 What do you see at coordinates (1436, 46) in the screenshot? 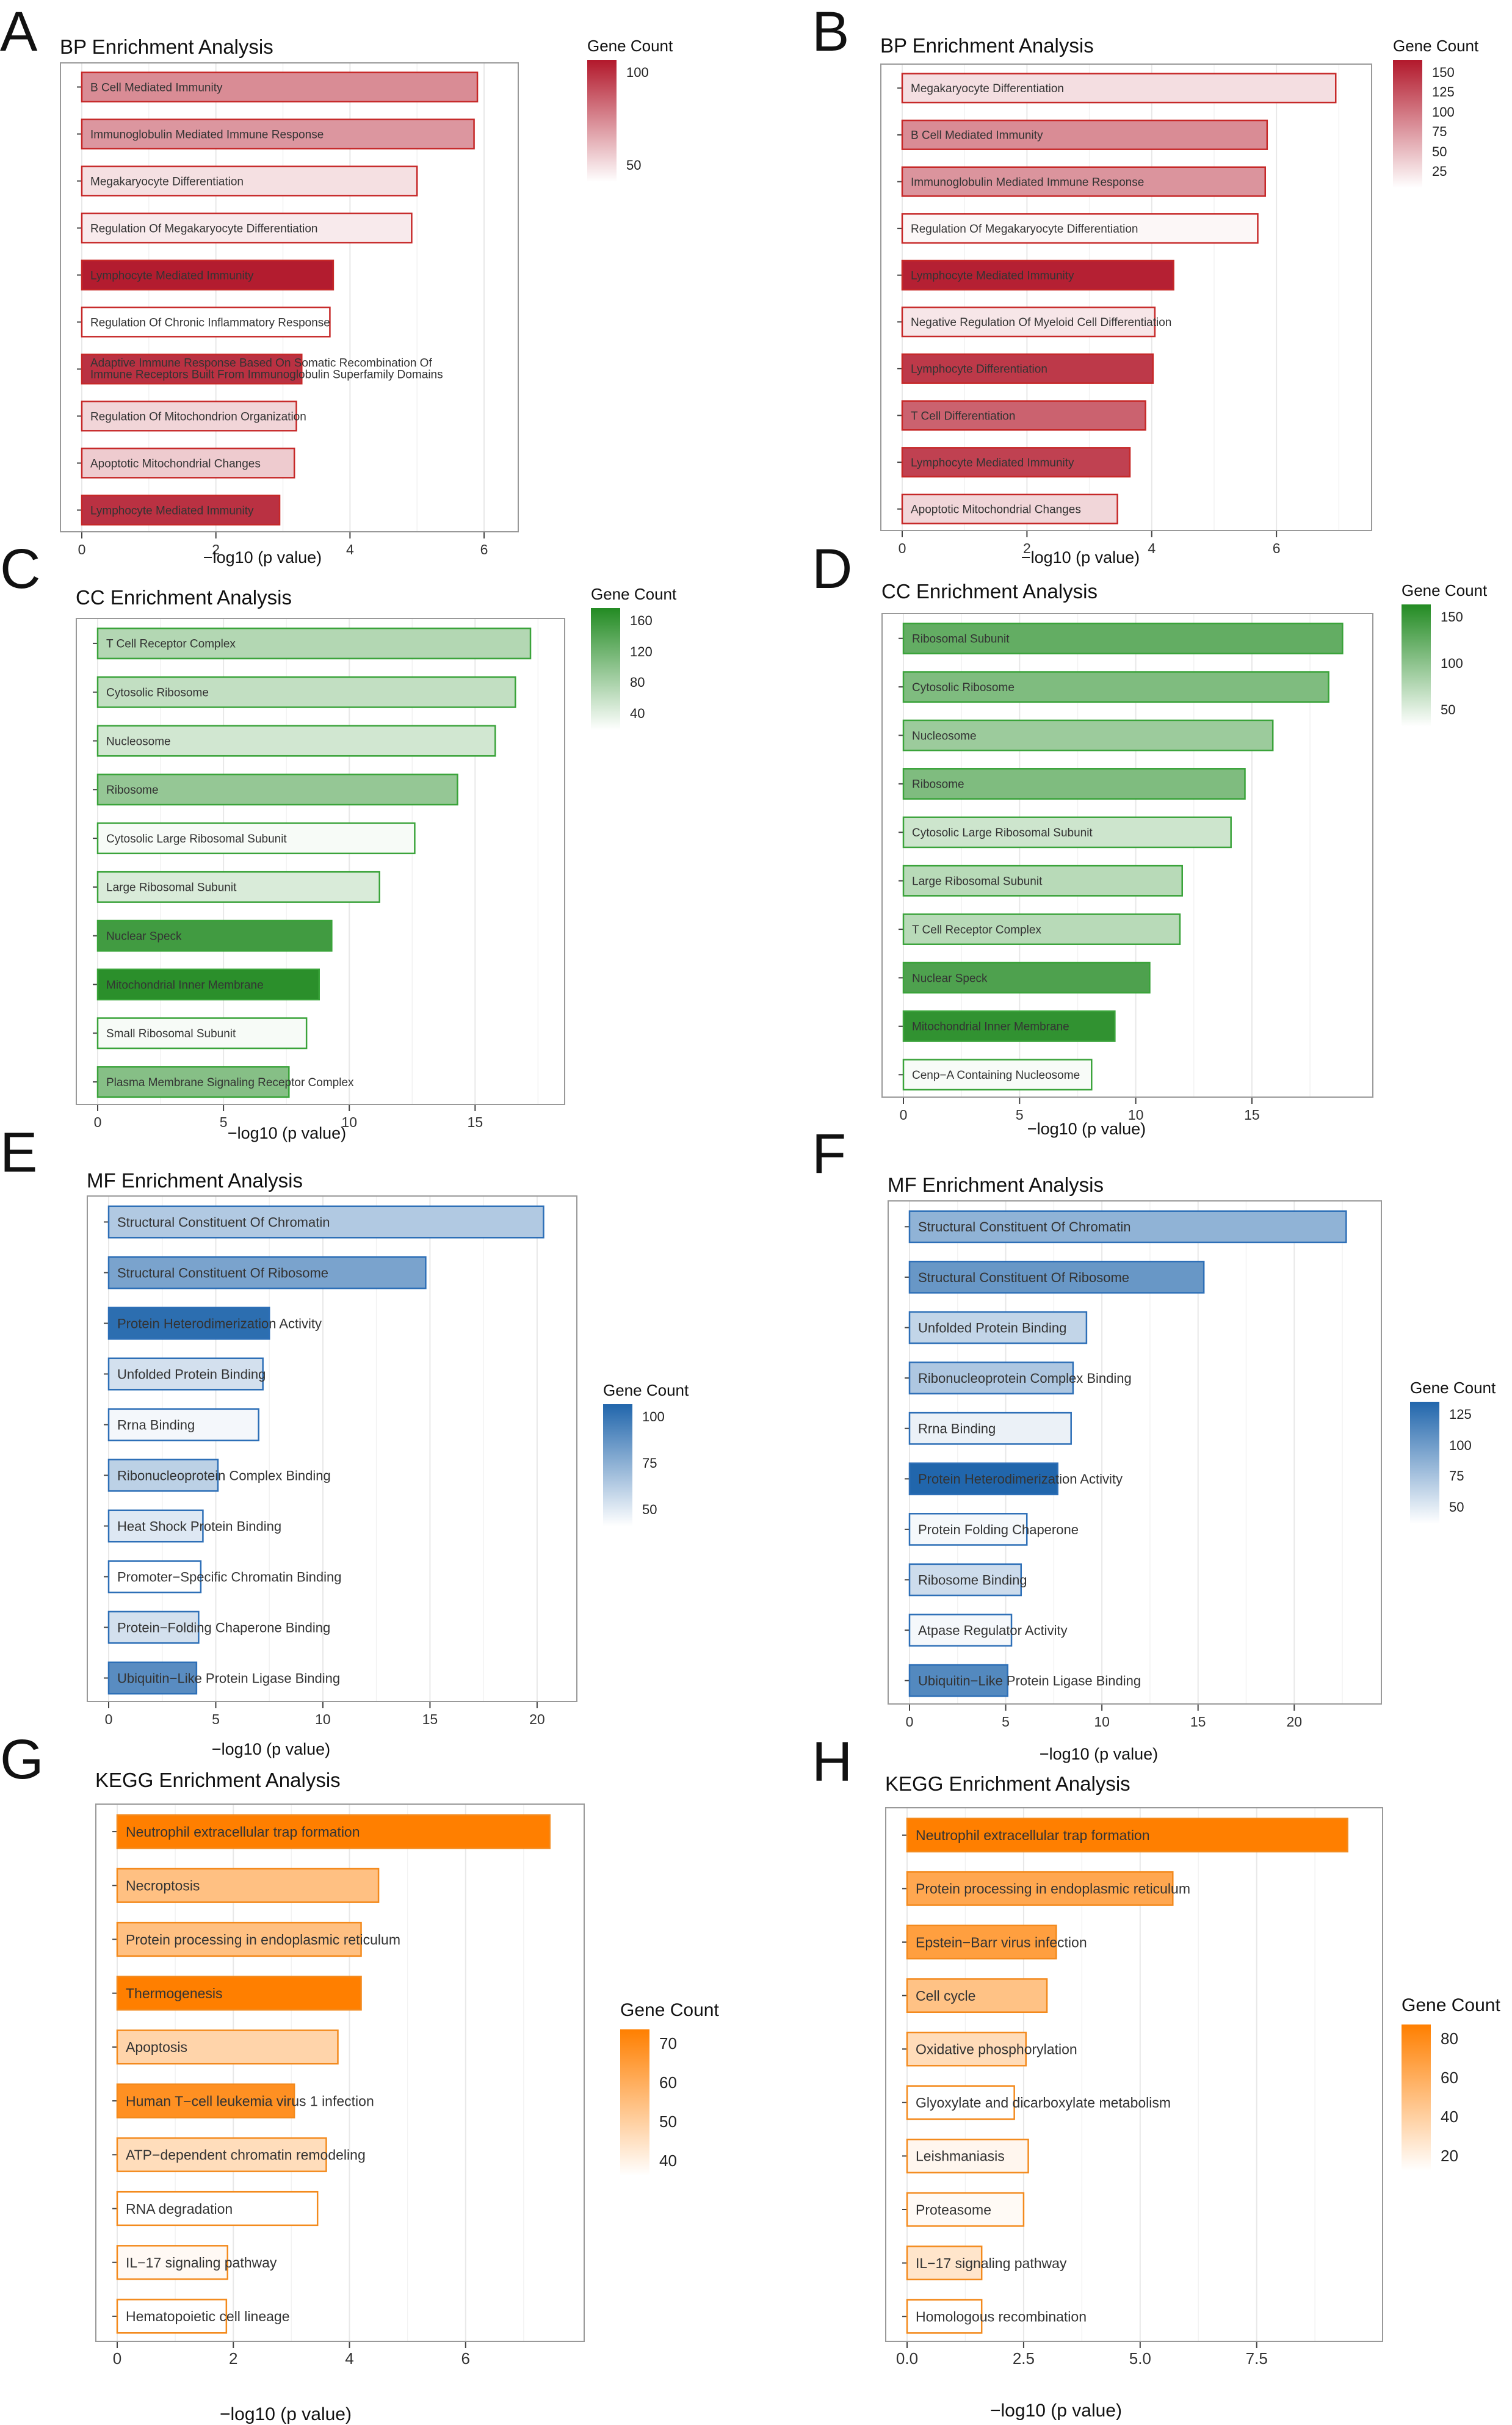
I see `legend-title-b: Gene Count` at bounding box center [1436, 46].